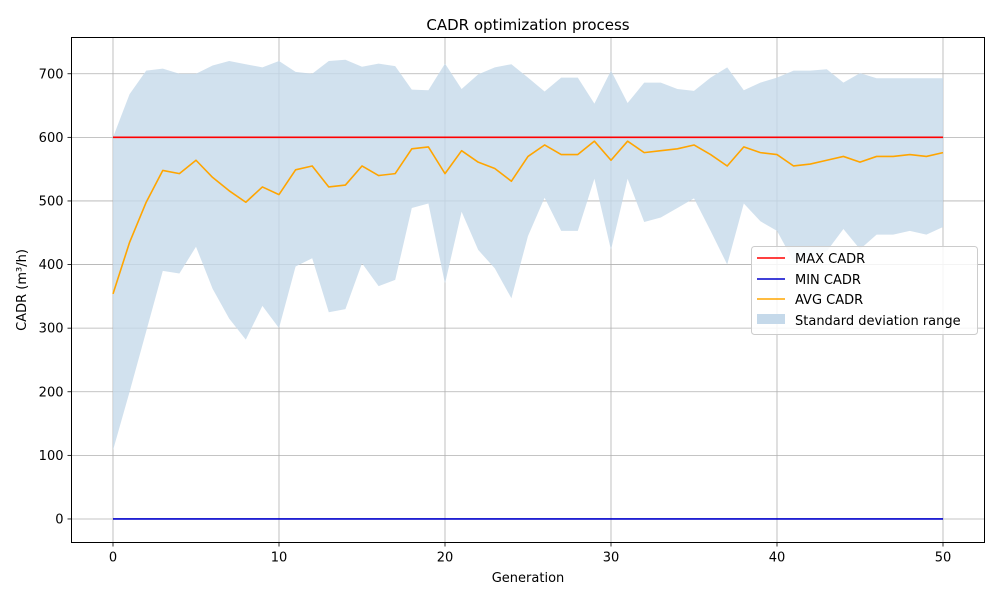  I want to click on legend-label-avg-cadr: AVG CADR, so click(829, 300).